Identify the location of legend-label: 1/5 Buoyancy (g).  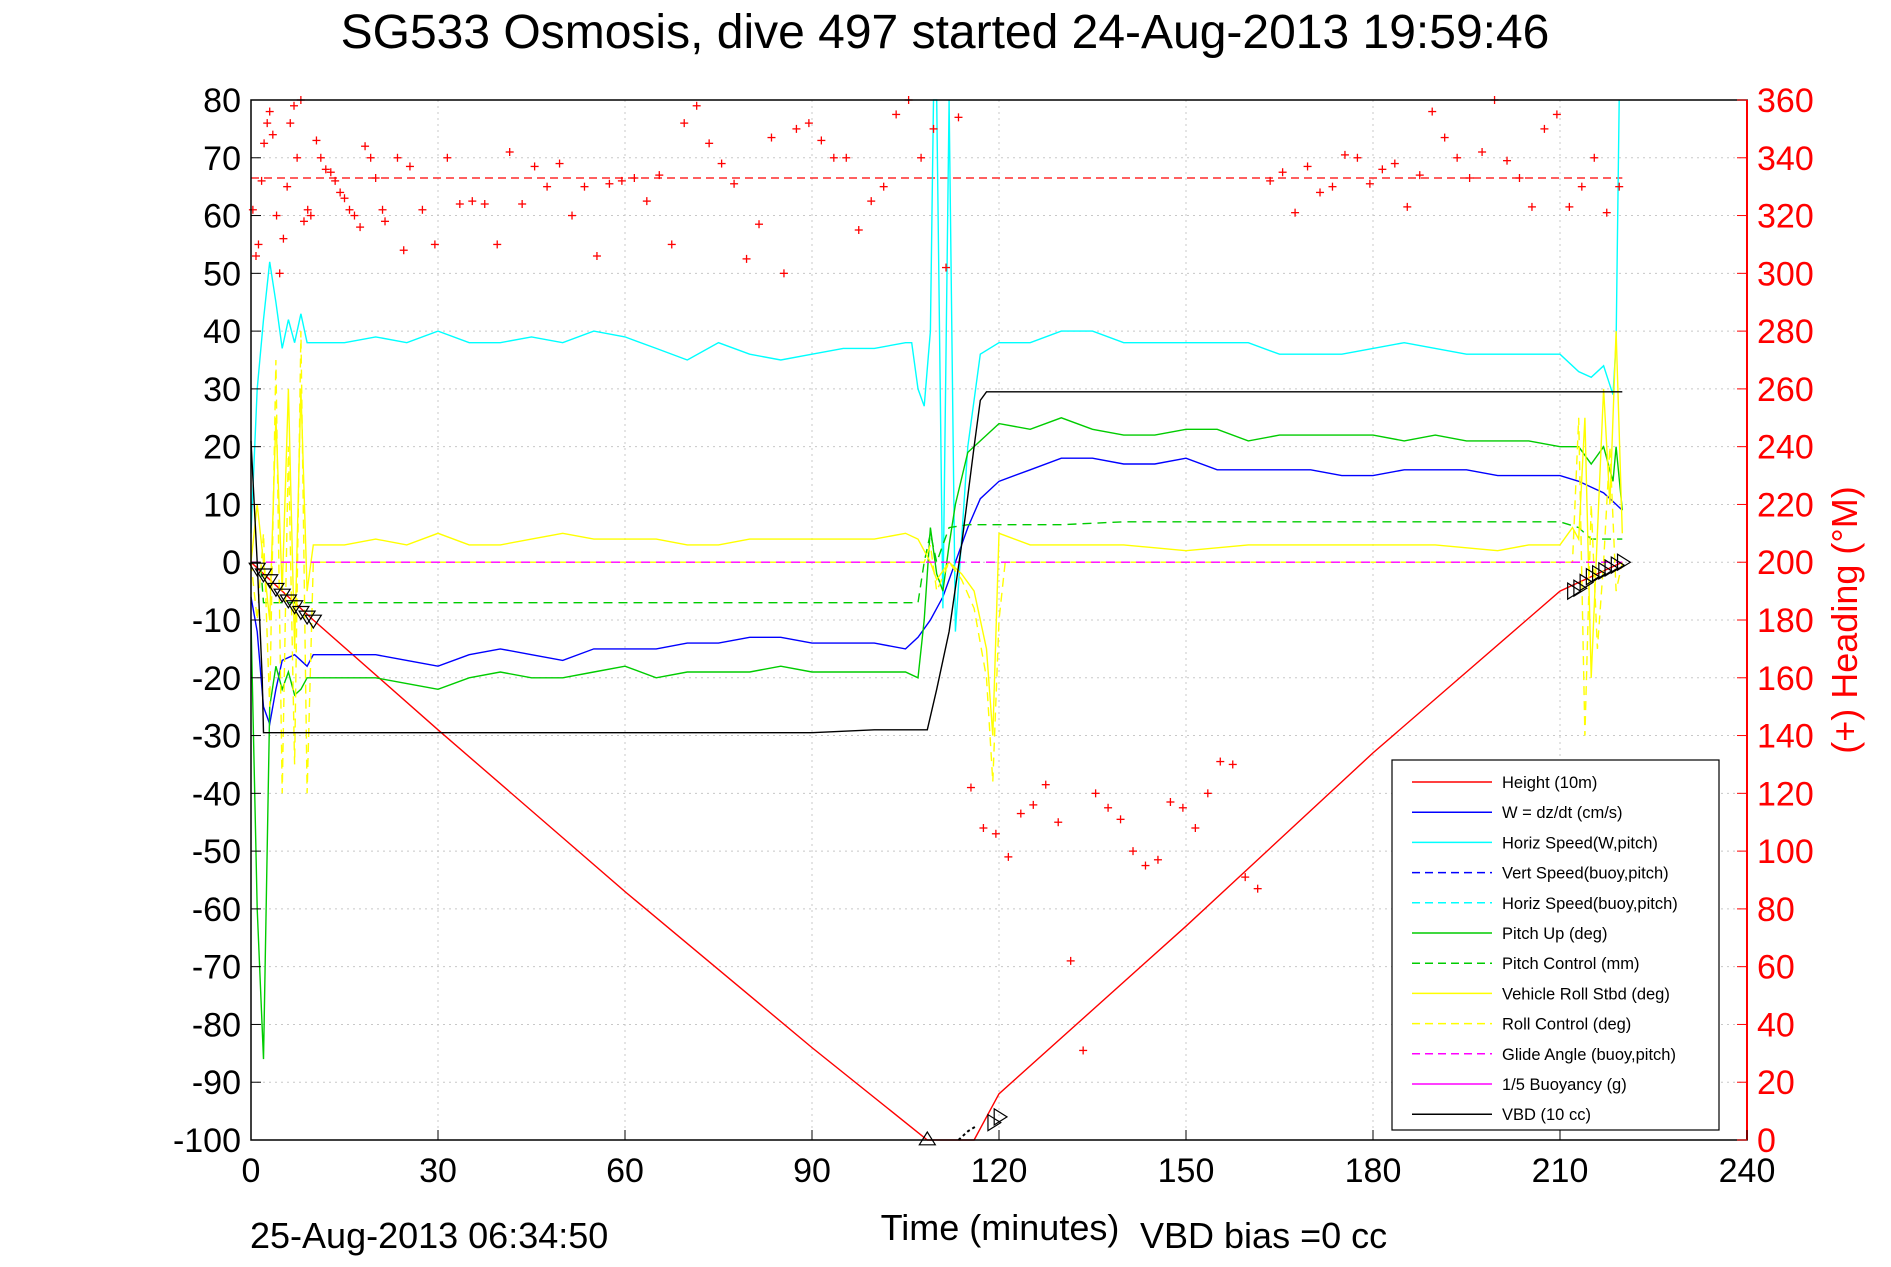
(1564, 1085).